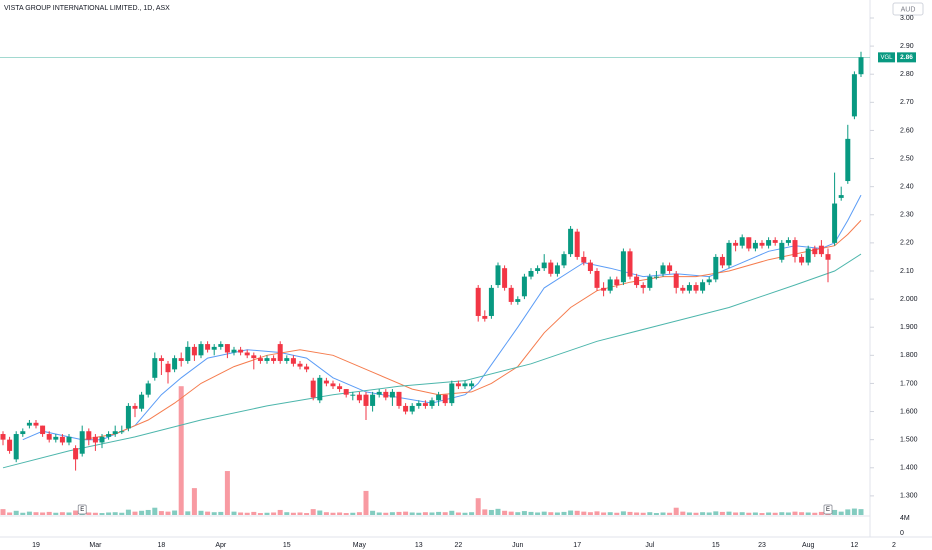 This screenshot has width=932, height=550. What do you see at coordinates (907, 130) in the screenshot?
I see `y-tick-label: 2.60` at bounding box center [907, 130].